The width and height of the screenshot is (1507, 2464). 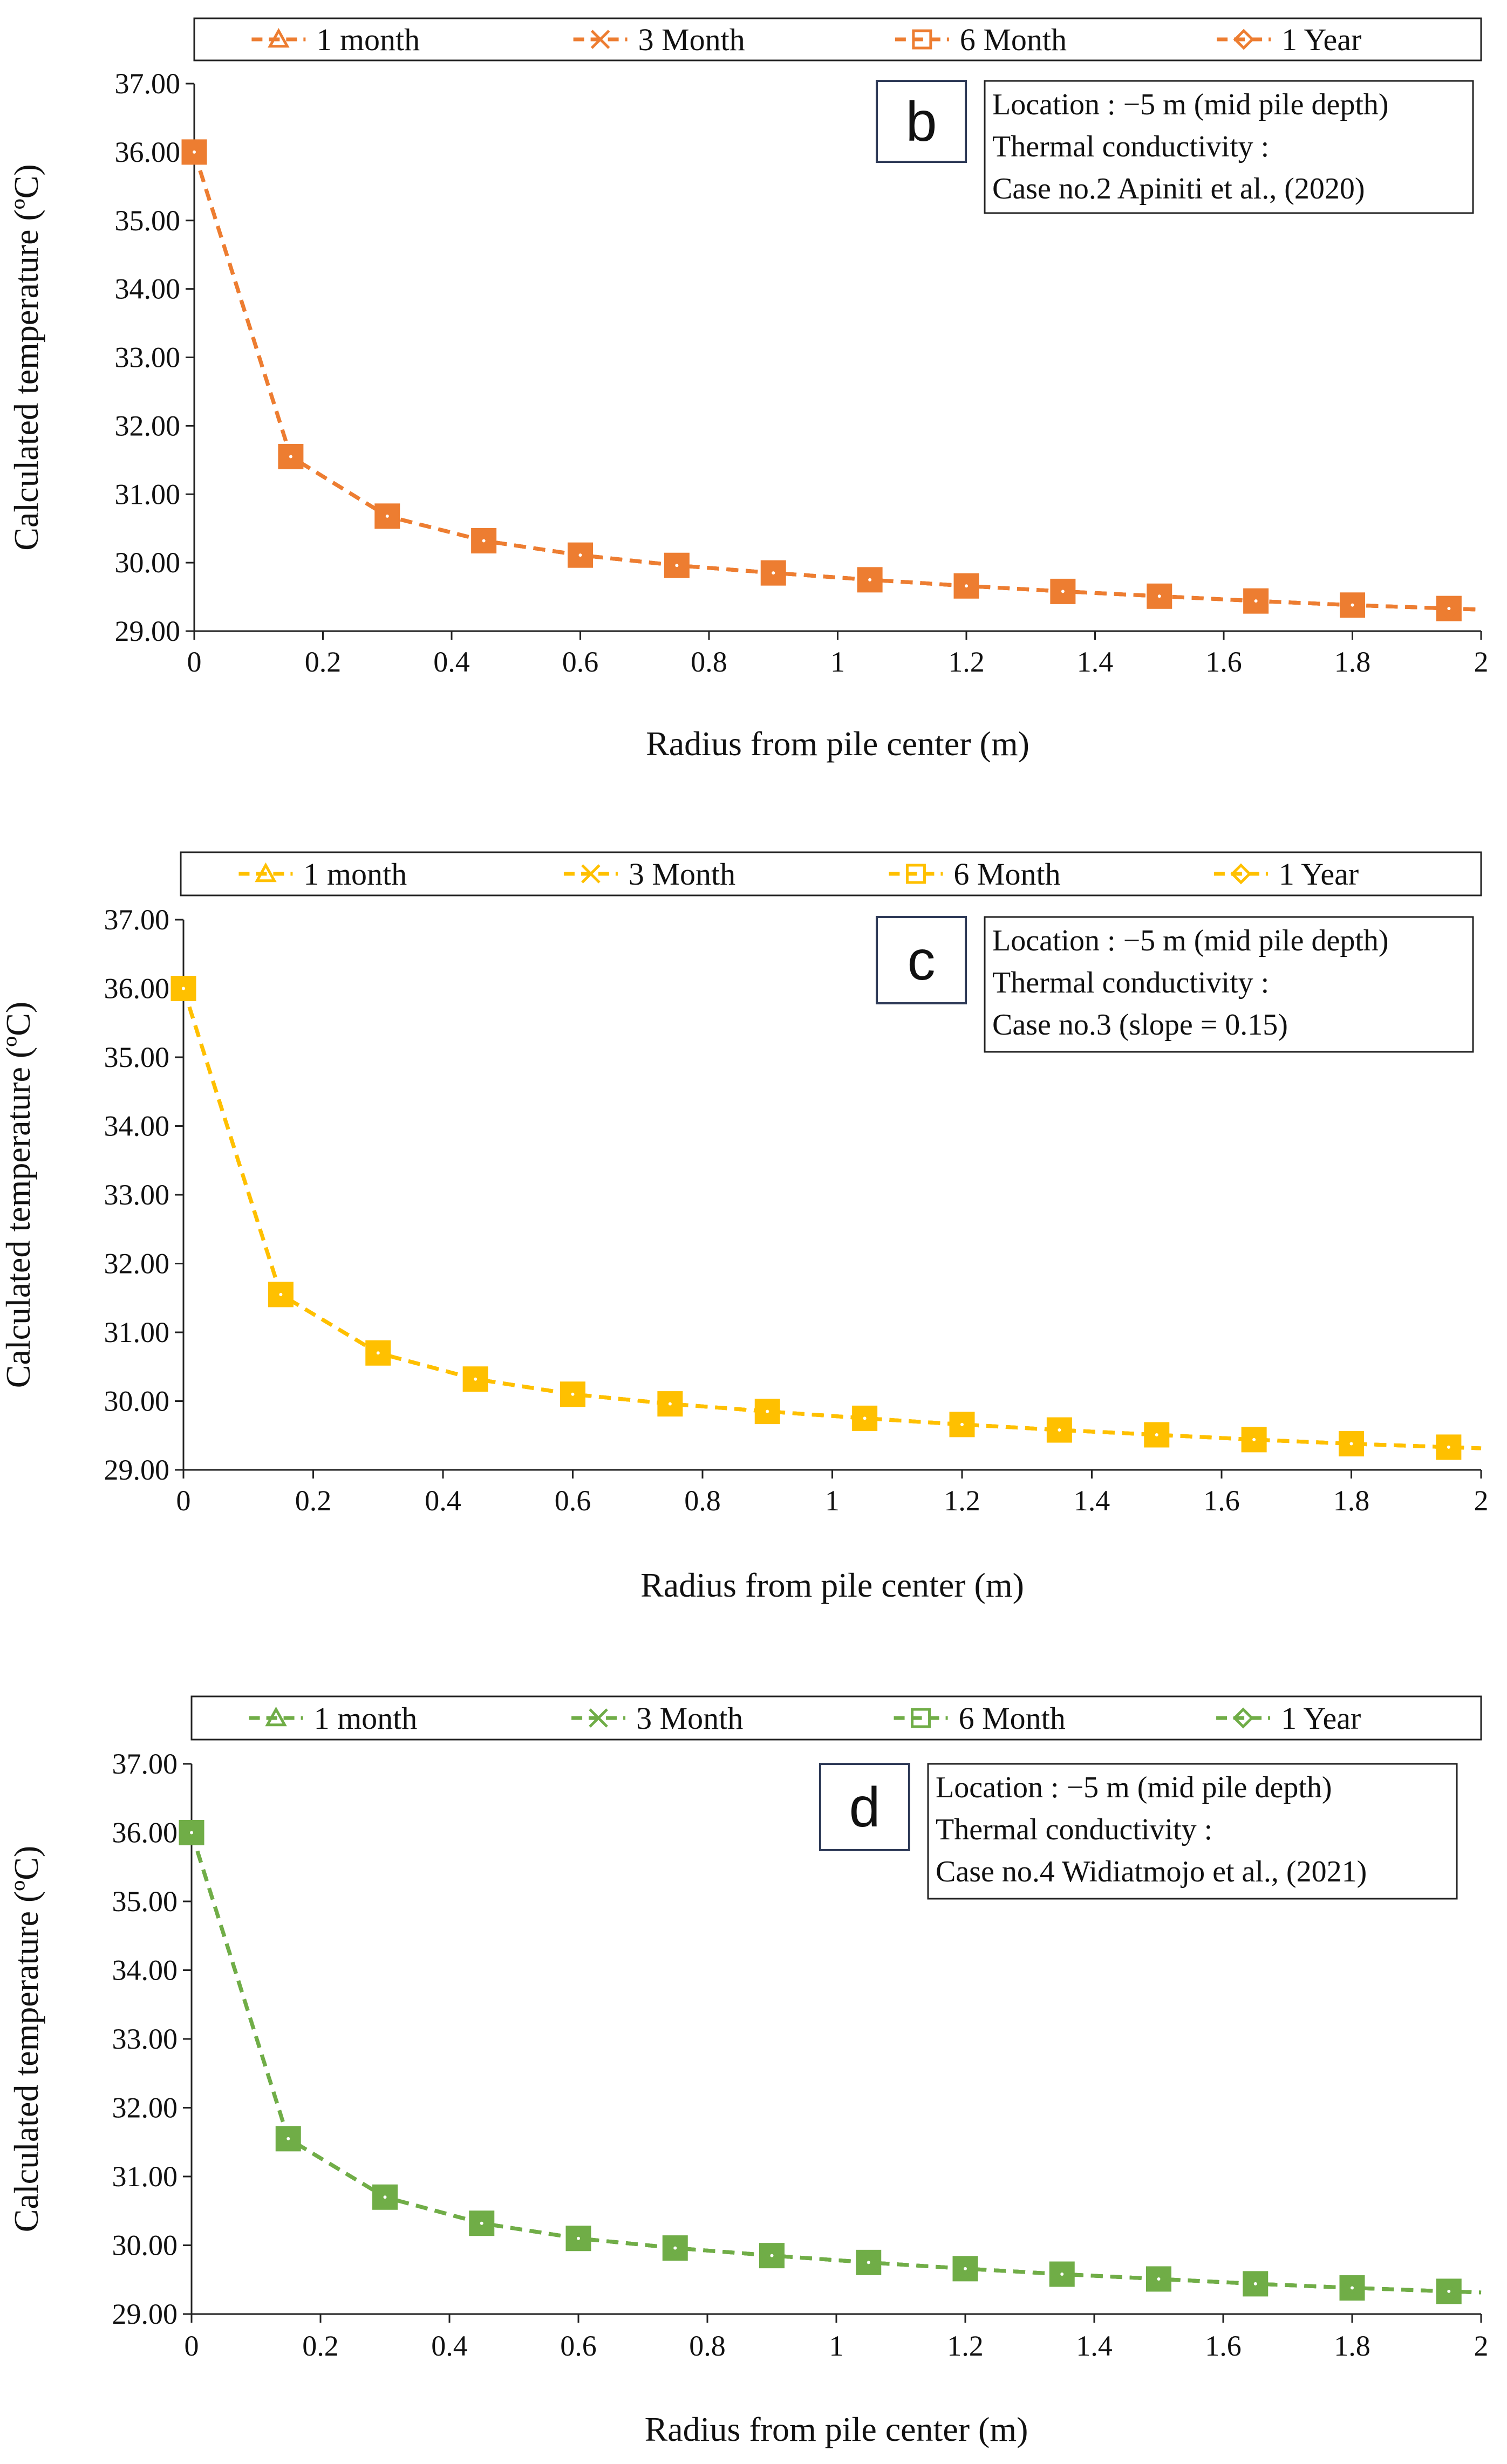 I want to click on panel-d-x-tick-label: 1.2, so click(x=965, y=2346).